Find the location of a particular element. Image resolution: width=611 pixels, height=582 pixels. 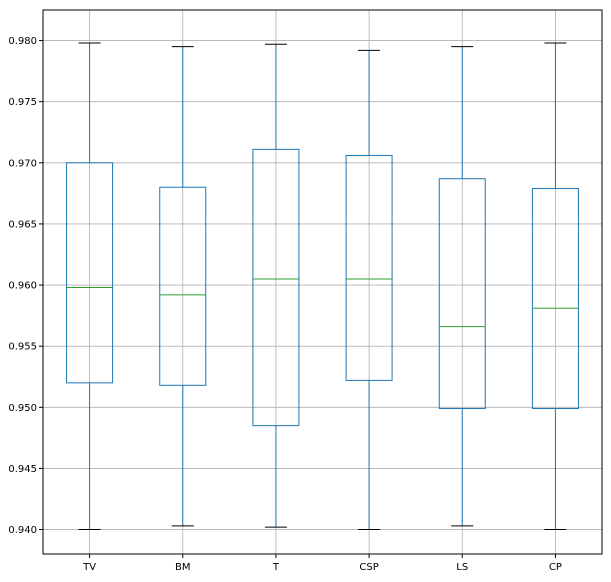

box-group-cp is located at coordinates (555, 286).